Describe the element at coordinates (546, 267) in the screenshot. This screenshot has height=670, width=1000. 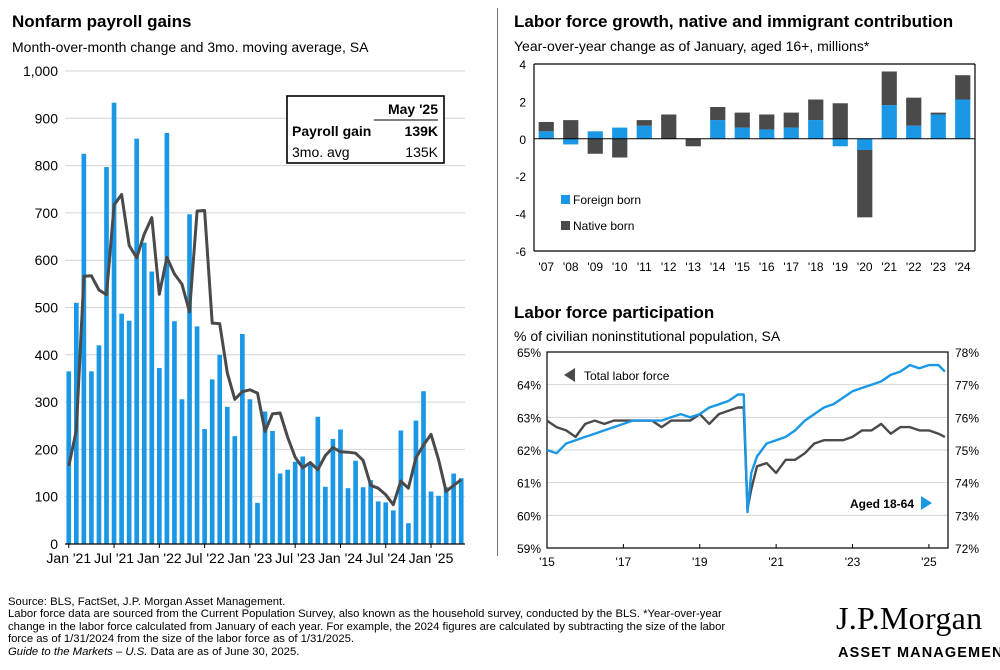
I see `x-tick-label: '07` at that location.